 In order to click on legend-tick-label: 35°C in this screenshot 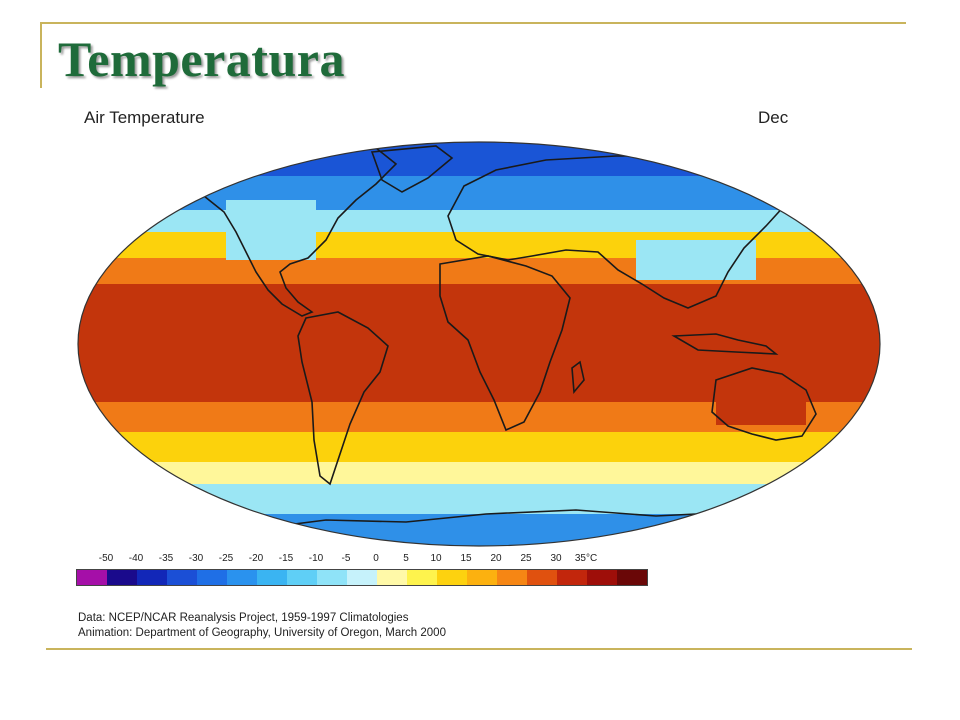, I will do `click(586, 558)`.